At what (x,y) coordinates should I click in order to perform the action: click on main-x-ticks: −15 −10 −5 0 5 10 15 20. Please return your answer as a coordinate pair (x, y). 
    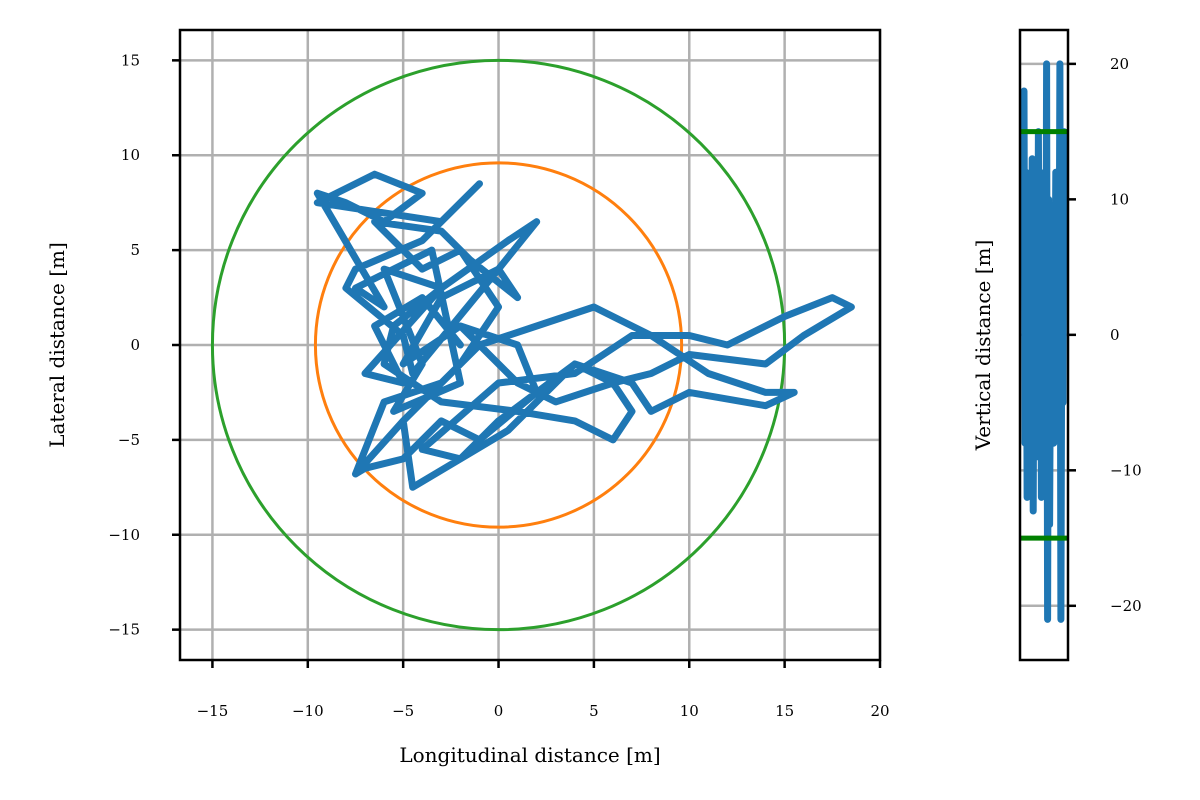
    Looking at the image, I should click on (543, 690).